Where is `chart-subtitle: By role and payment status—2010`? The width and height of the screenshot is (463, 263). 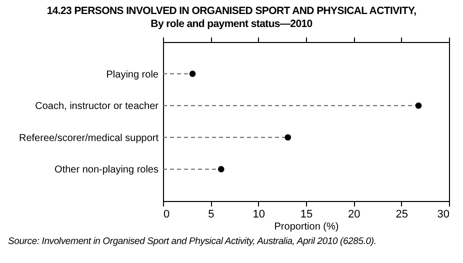 chart-subtitle: By role and payment status—2010 is located at coordinates (232, 24).